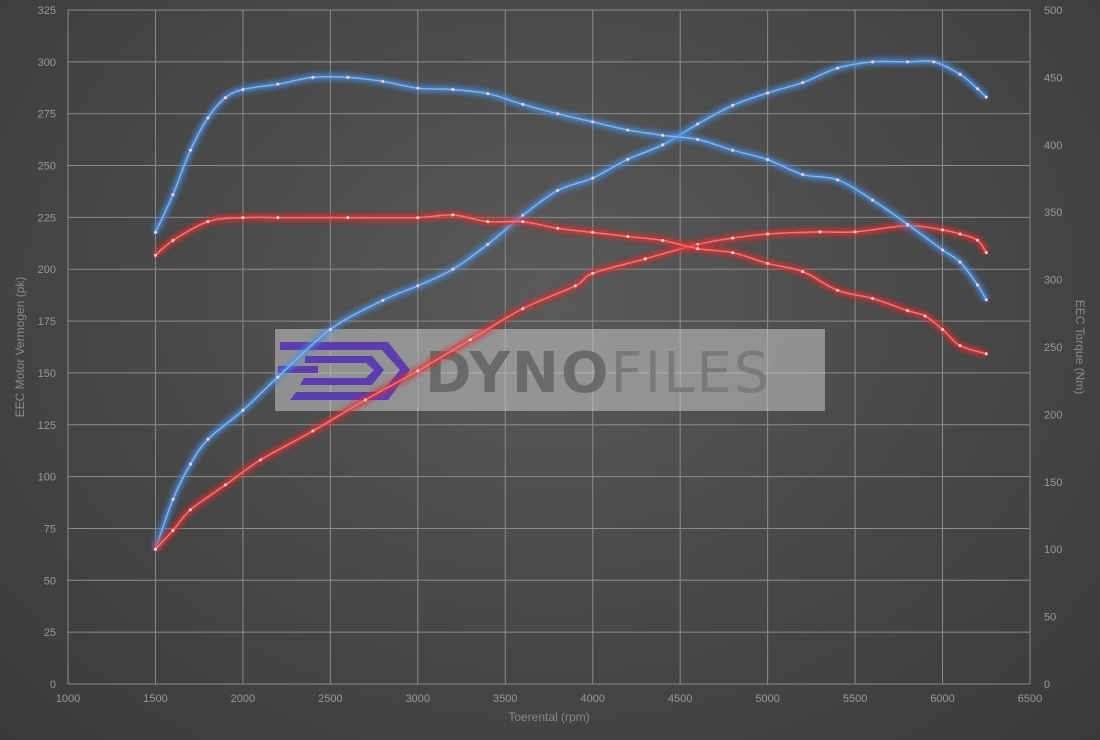  Describe the element at coordinates (505, 699) in the screenshot. I see `x-tick-label: 3500` at that location.